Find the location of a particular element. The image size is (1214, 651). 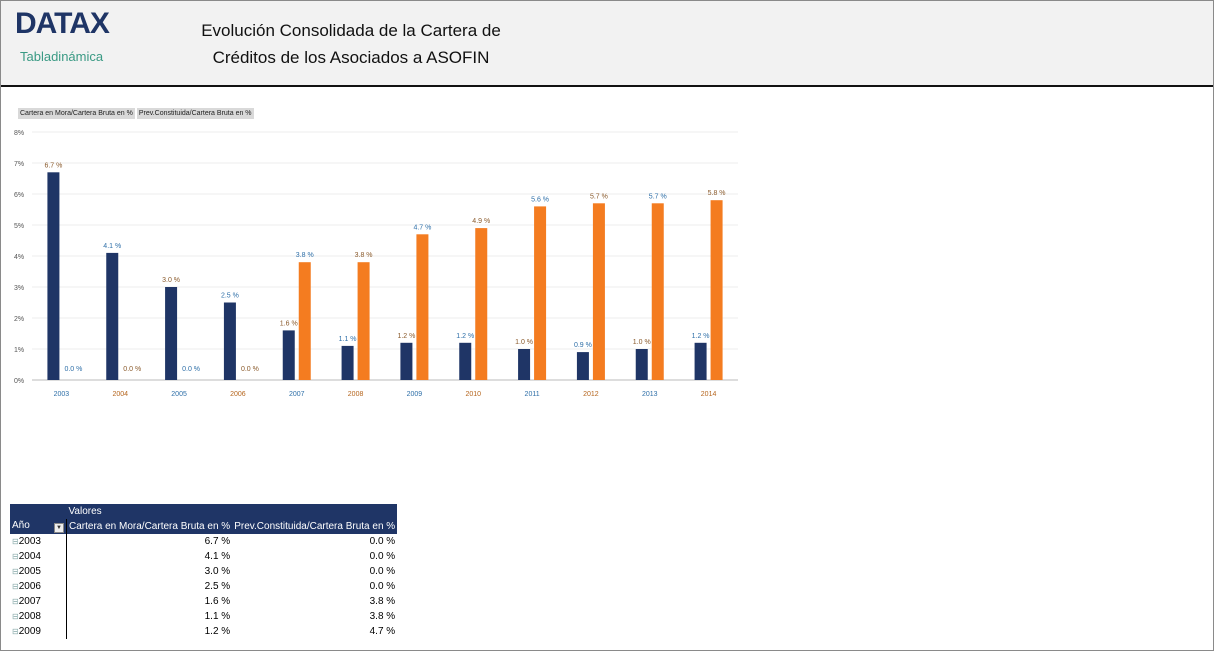

year-cell: ⊟2009 is located at coordinates (38, 631).